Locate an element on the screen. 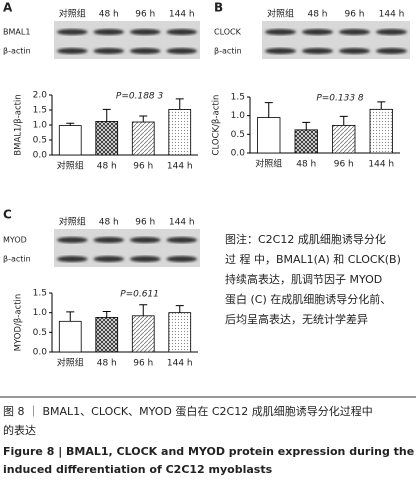 The height and width of the screenshot is (482, 416). p-value: P=0.133 8 is located at coordinates (340, 99).